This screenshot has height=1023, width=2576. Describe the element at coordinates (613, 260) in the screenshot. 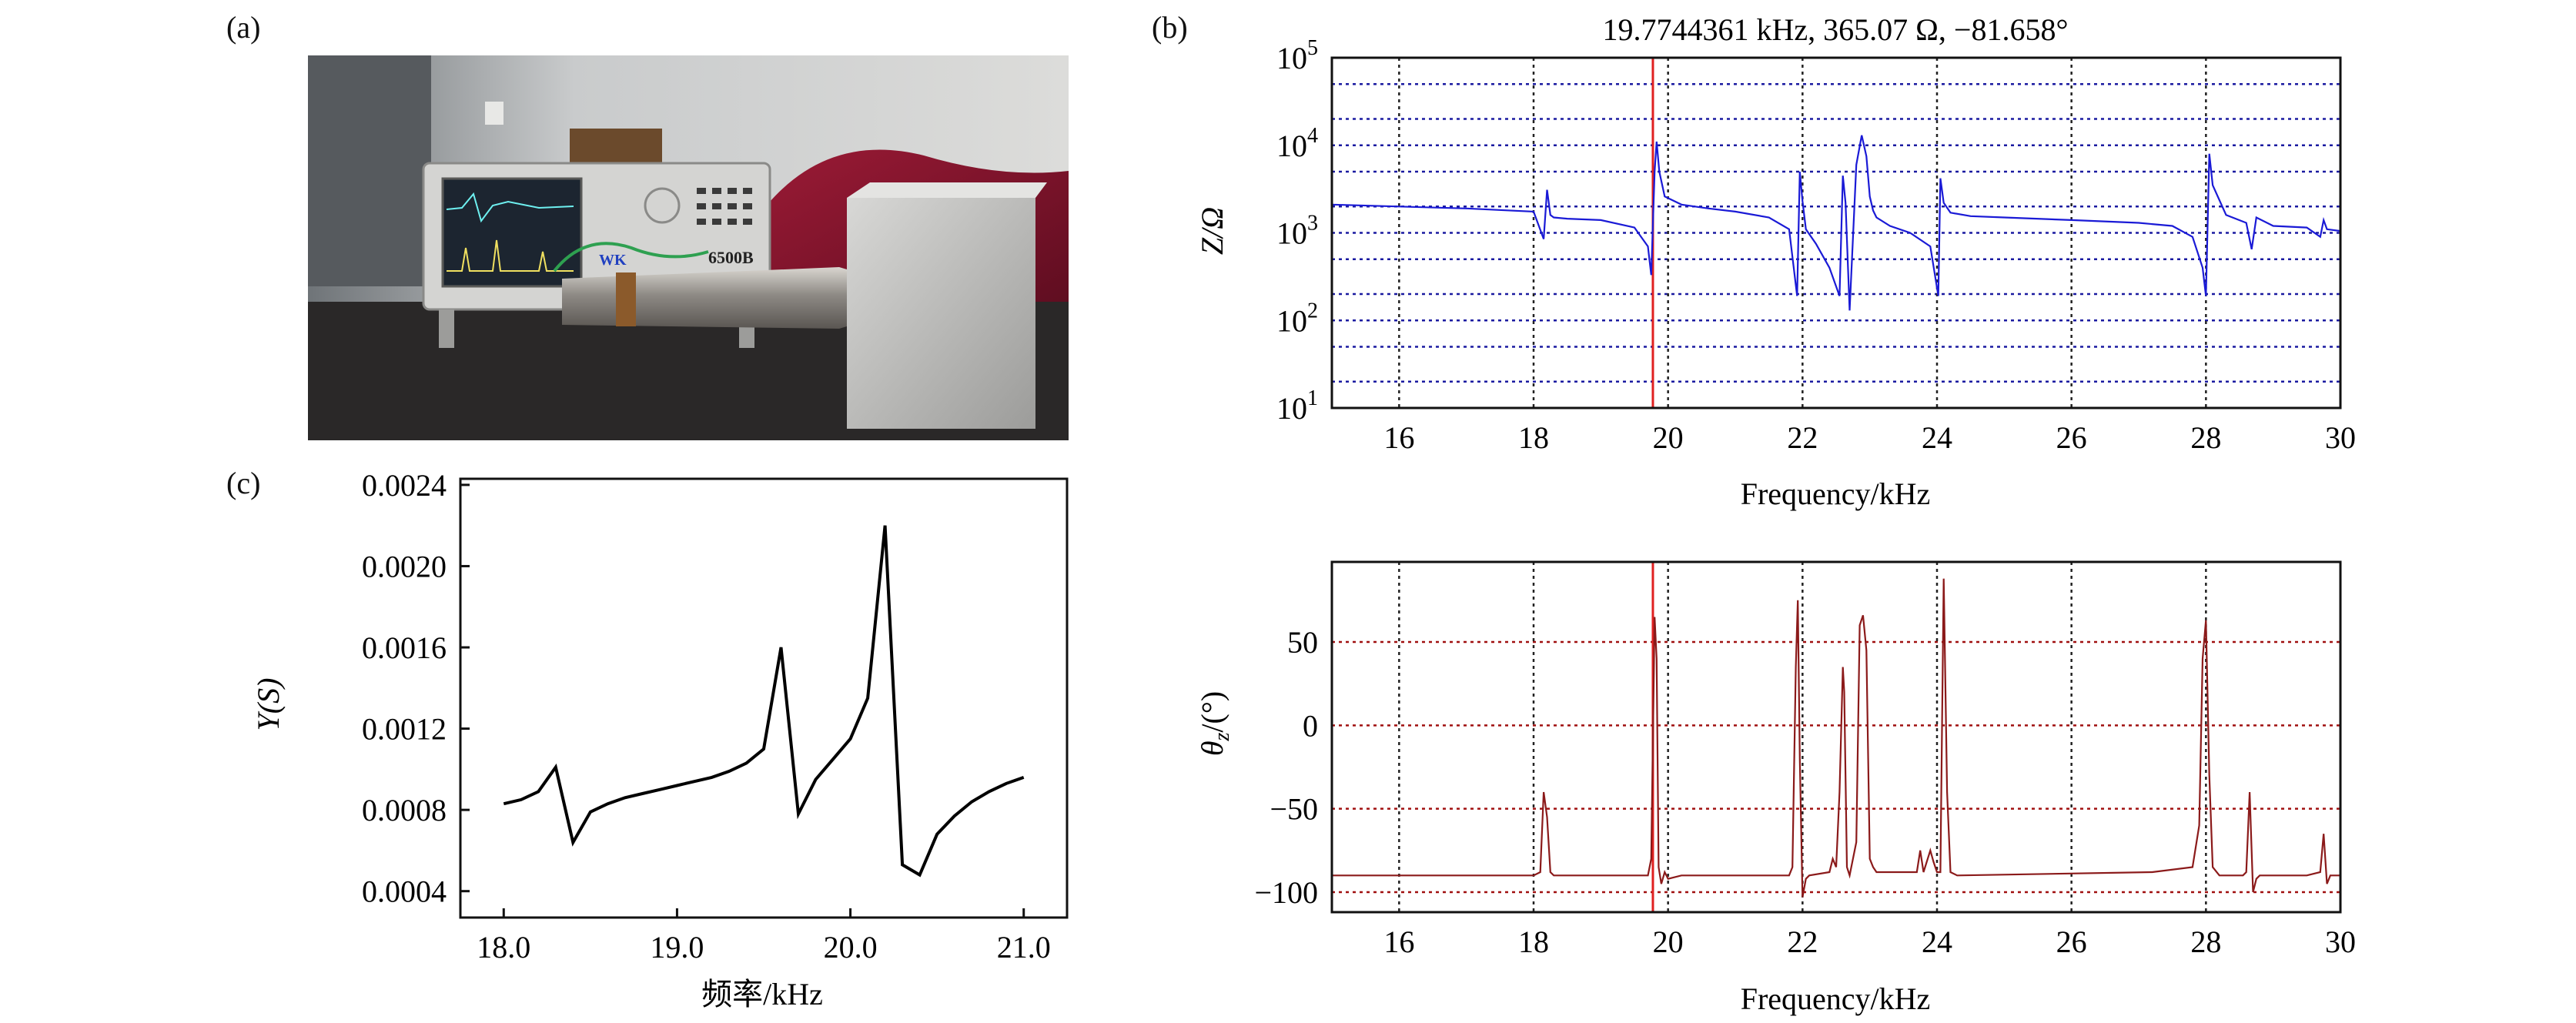

I see `analyzer-brand: WK` at that location.